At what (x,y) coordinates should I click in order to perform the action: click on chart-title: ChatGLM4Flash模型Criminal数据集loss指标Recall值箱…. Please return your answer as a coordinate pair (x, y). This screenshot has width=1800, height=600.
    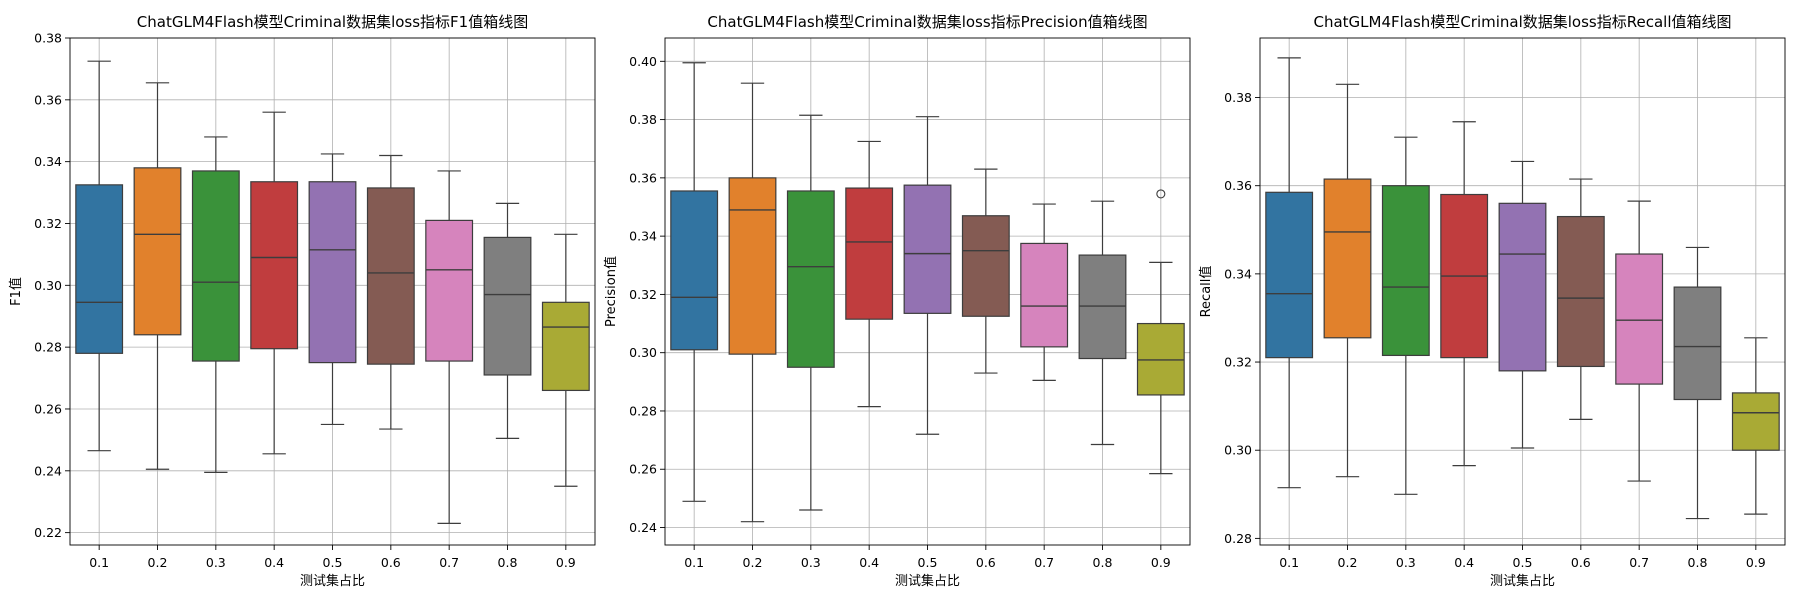
    Looking at the image, I should click on (1522, 22).